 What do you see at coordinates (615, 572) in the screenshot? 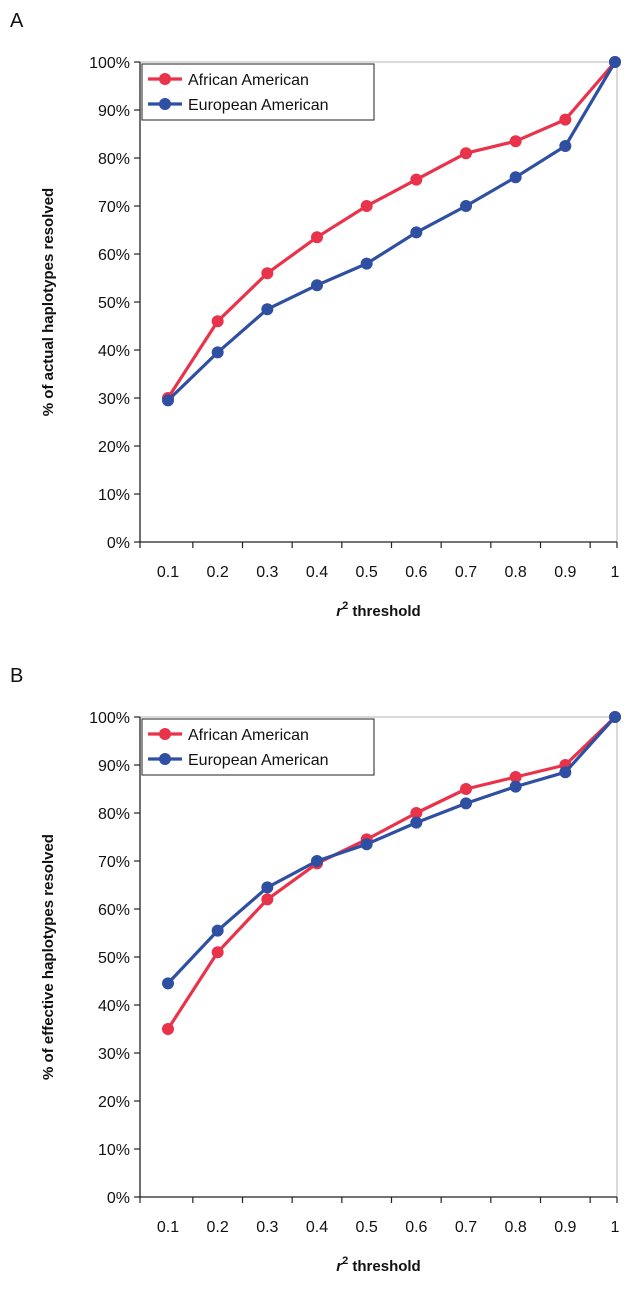
I see `x-tick-label: 1` at bounding box center [615, 572].